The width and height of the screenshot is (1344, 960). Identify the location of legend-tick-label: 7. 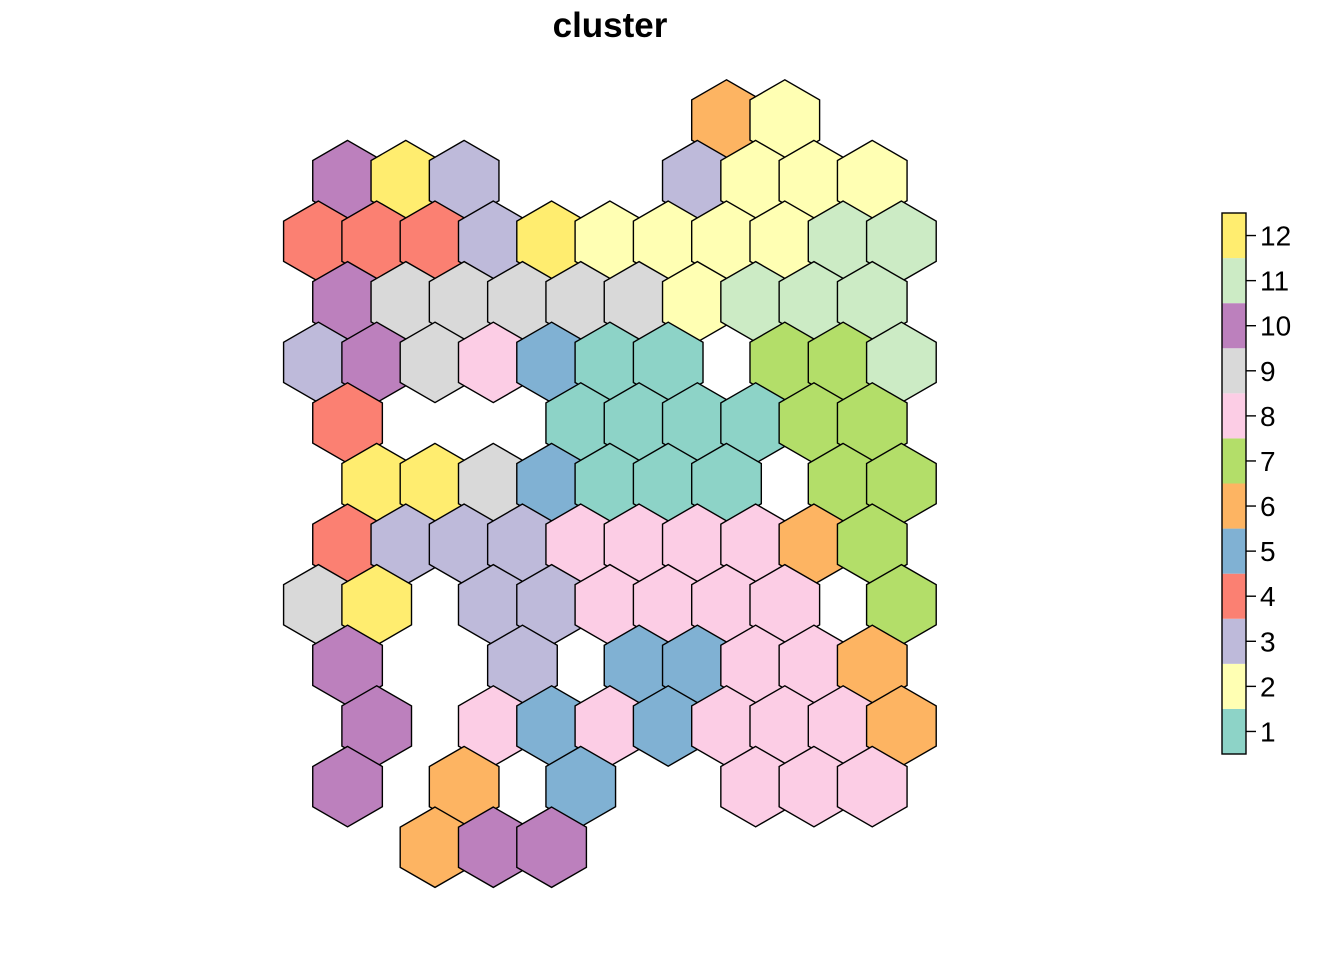
(1268, 461).